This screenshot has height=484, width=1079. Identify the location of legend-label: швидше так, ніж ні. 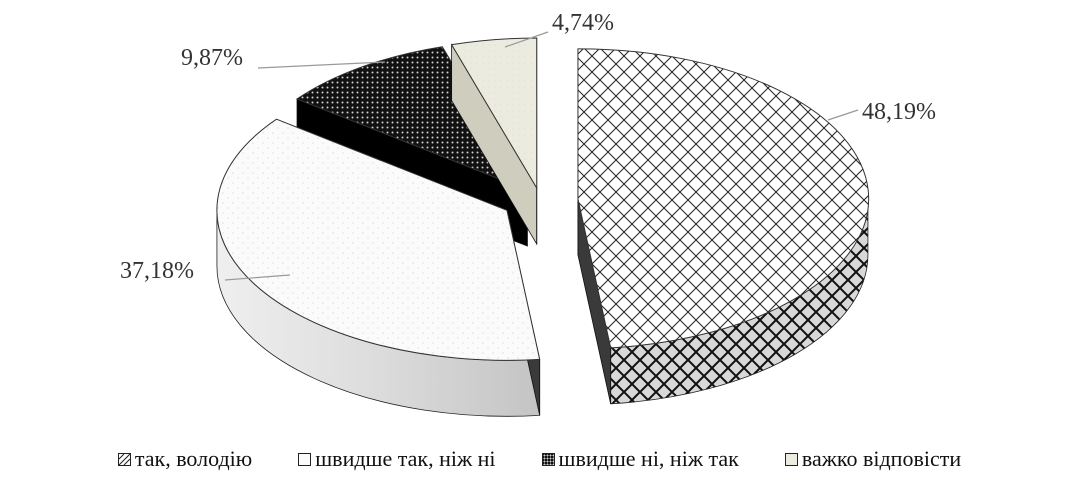
(405, 458).